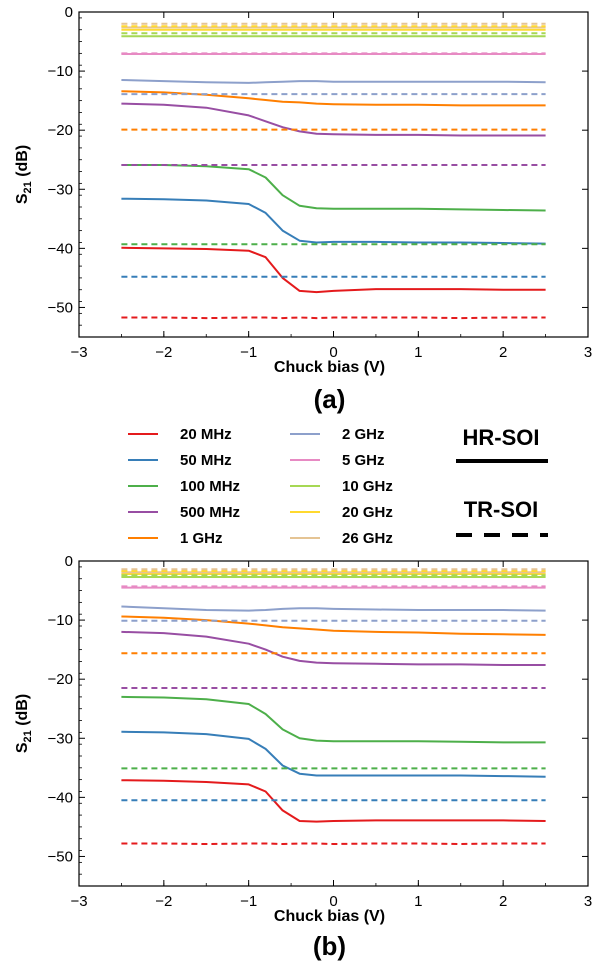 This screenshot has height=965, width=602. What do you see at coordinates (367, 486) in the screenshot?
I see `legend-label-10-ghz: 10 GHz` at bounding box center [367, 486].